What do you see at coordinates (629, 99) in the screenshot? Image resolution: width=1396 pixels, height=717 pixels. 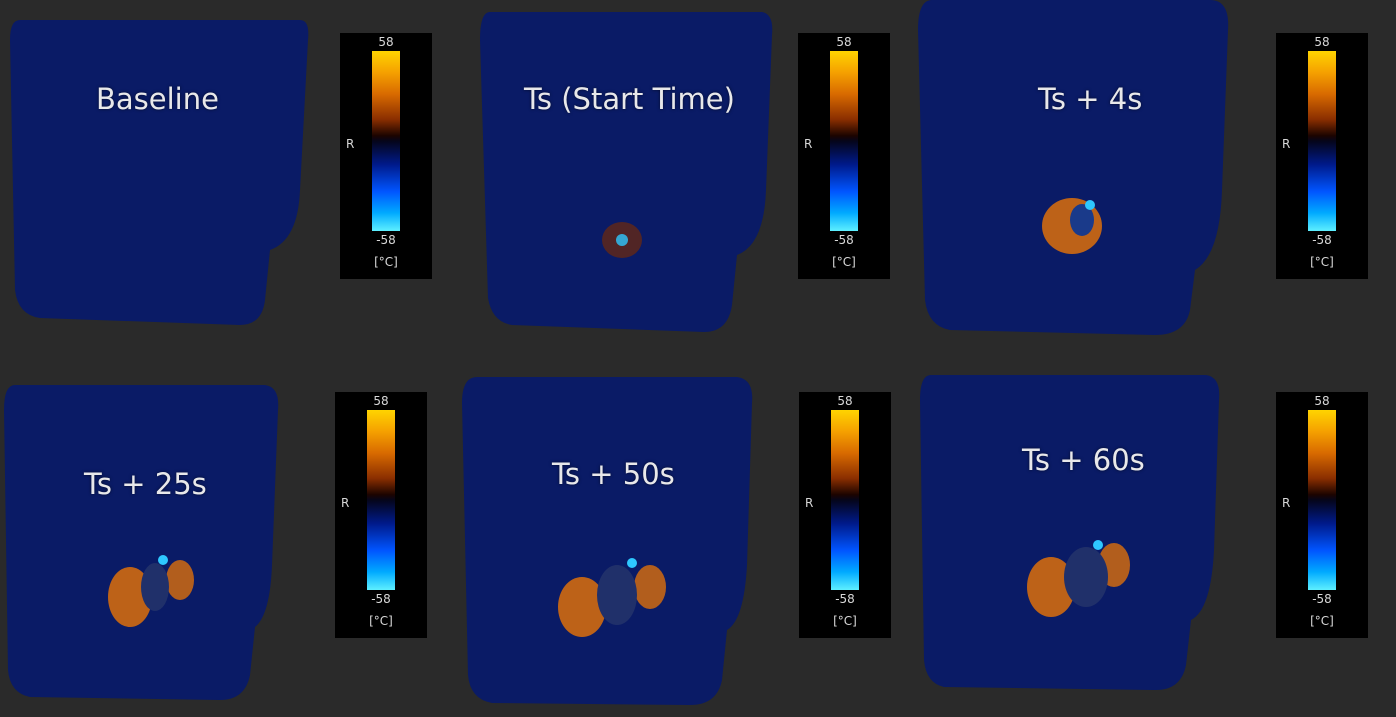 I see `panel-title: Ts (Start Time)` at bounding box center [629, 99].